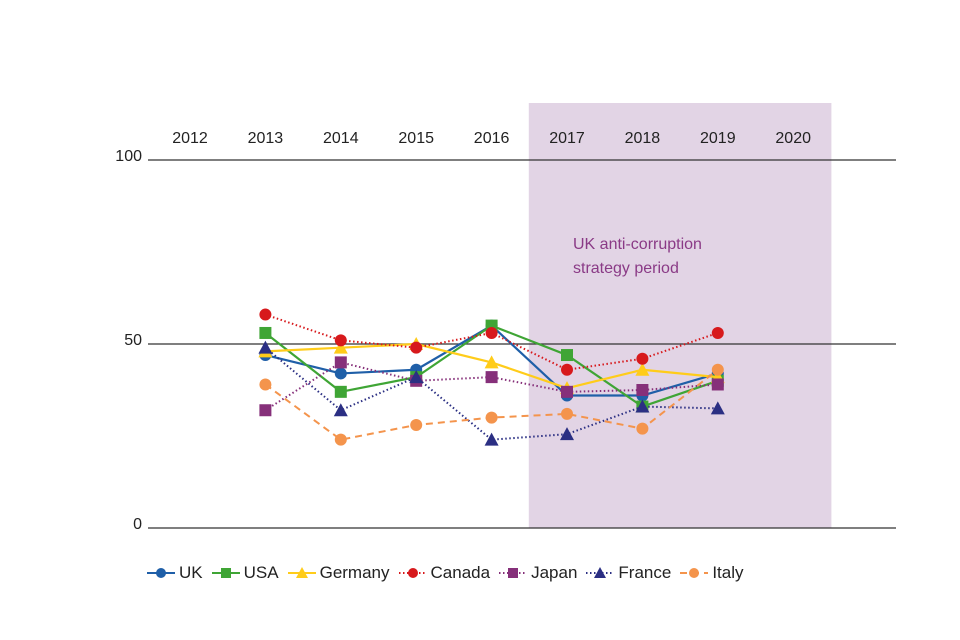  I want to click on x-tick-label: 2012, so click(190, 138).